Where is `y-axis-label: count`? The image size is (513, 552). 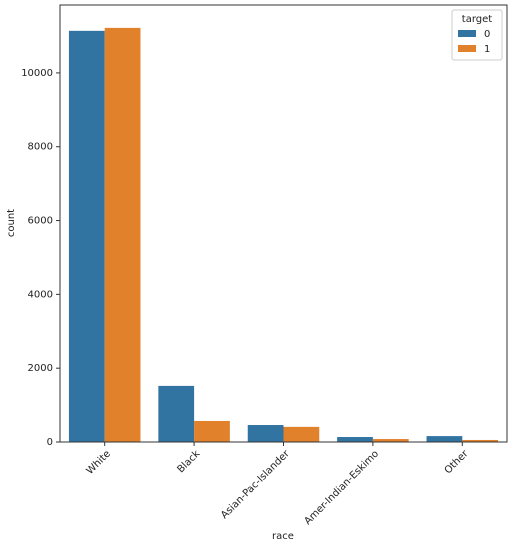
y-axis-label: count is located at coordinates (11, 223).